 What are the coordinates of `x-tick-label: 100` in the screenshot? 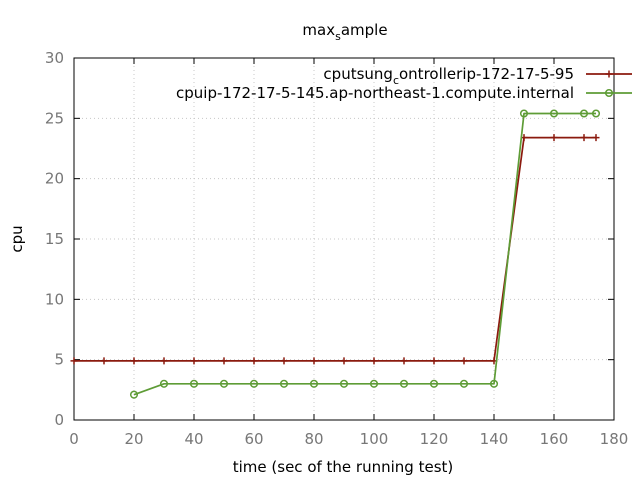 It's located at (374, 439).